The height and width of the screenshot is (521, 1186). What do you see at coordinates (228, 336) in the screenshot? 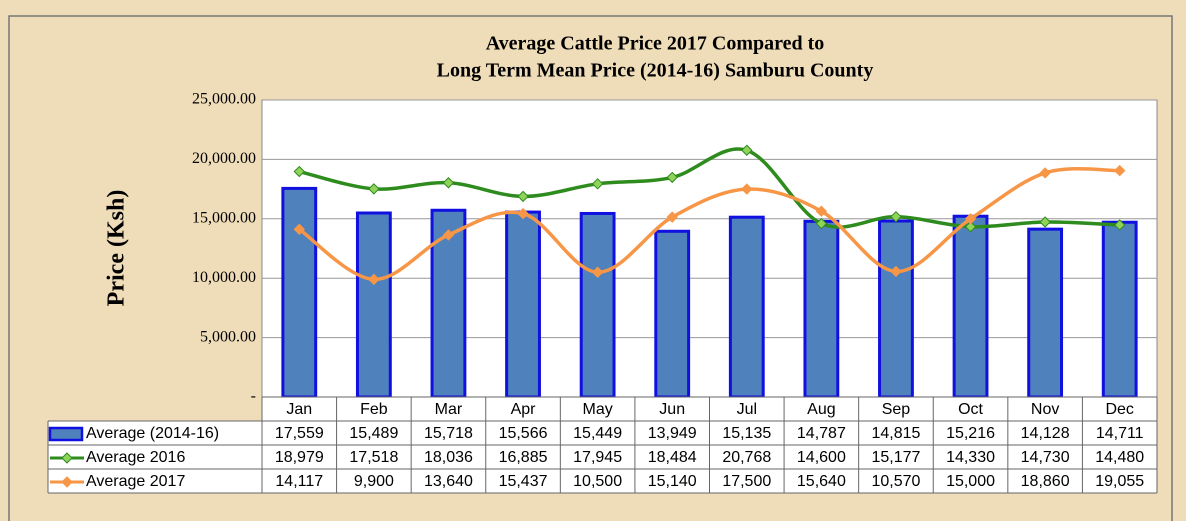
I see `y-tick-label: 5,000.00` at bounding box center [228, 336].